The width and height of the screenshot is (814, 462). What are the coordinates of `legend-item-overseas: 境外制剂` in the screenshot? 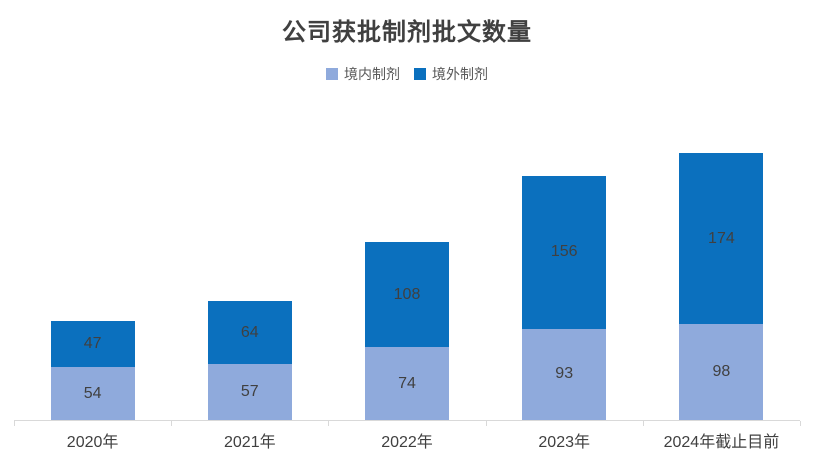 It's located at (451, 74).